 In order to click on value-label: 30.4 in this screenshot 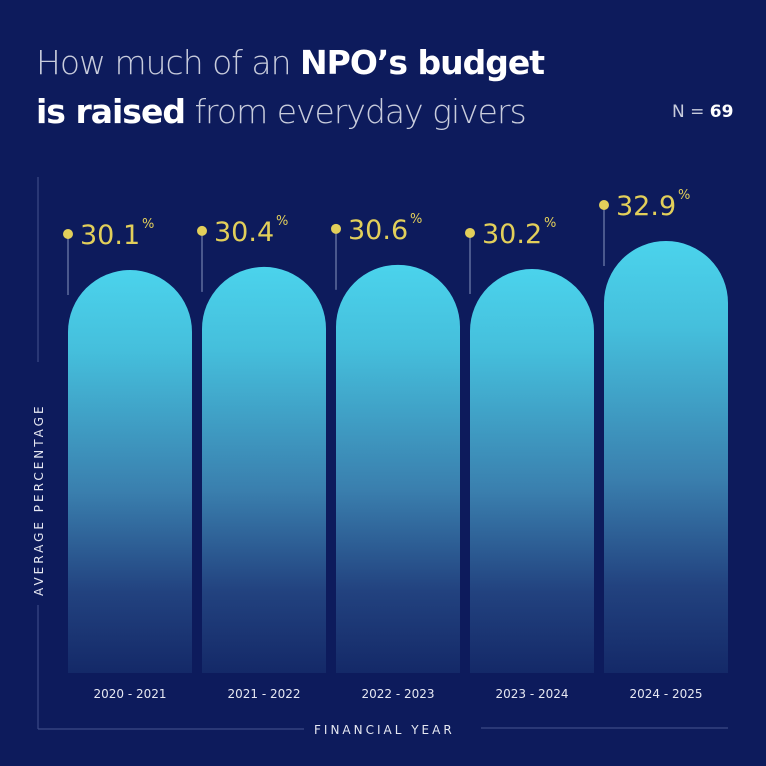, I will do `click(244, 232)`.